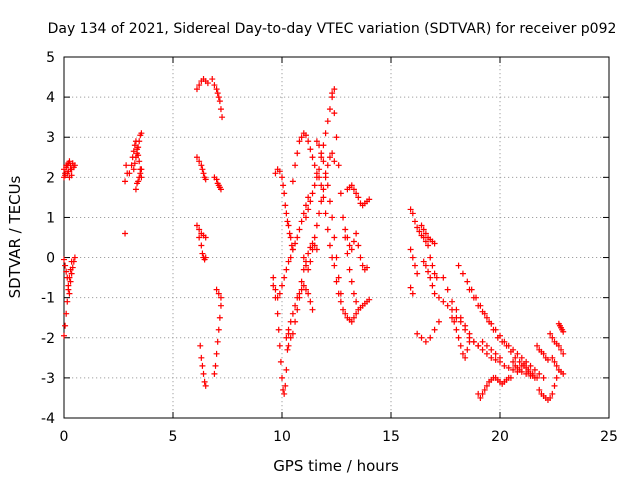 This screenshot has width=640, height=480. Describe the element at coordinates (50, 259) in the screenshot. I see `y-tick-label: 0` at that location.